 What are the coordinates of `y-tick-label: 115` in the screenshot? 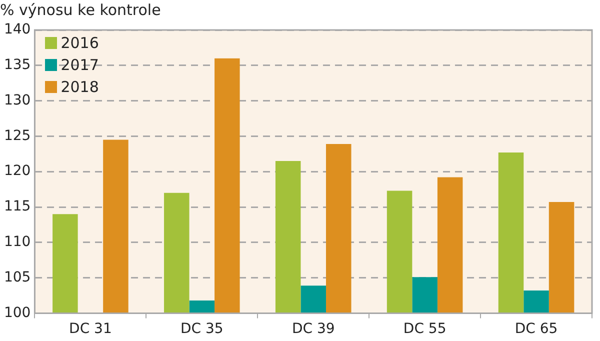 It's located at (17, 206).